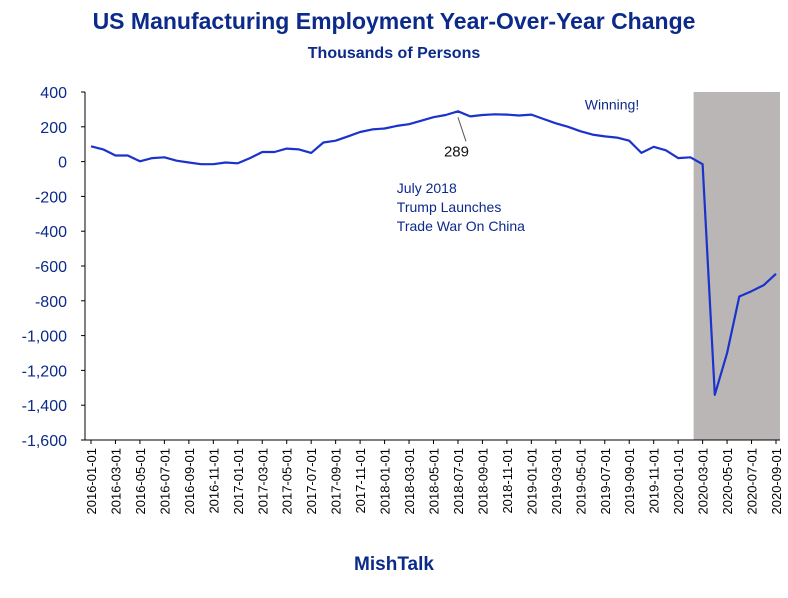 The image size is (788, 598). What do you see at coordinates (360, 481) in the screenshot?
I see `x-tick-label: 2017-11-01` at bounding box center [360, 481].